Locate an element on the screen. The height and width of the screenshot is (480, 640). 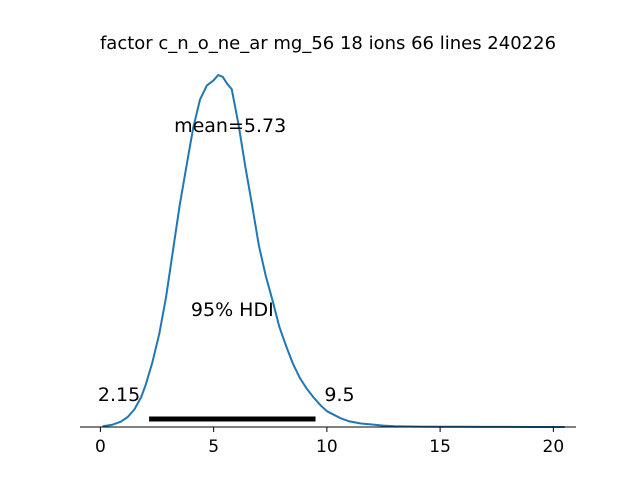
x-axis-ticks: 0 5 10 15 20 is located at coordinates (329, 442).